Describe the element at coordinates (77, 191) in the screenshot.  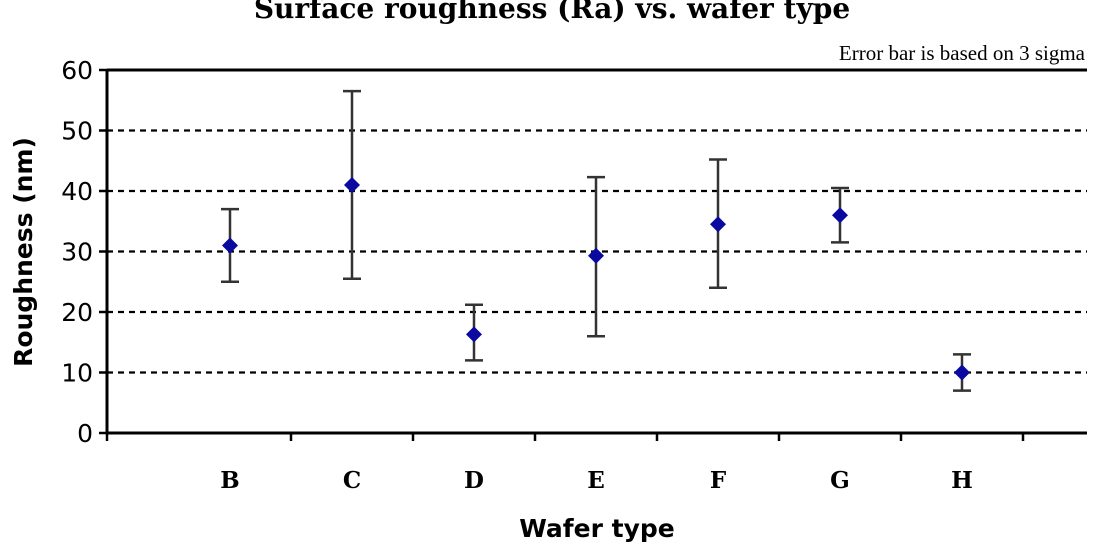
I see `y-tick-label: 40` at that location.